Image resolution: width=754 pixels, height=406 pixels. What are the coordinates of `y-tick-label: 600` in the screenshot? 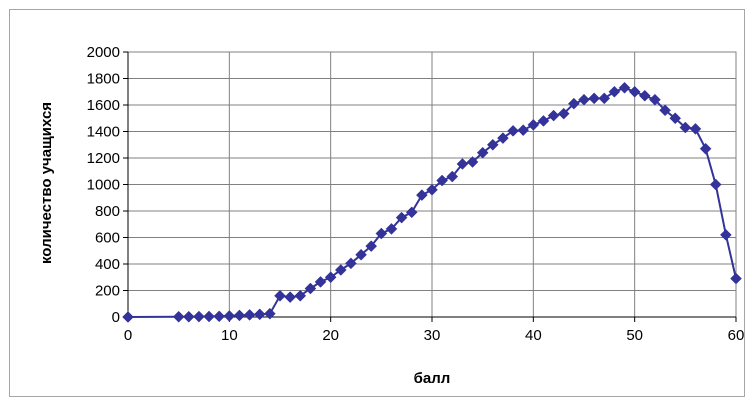 It's located at (107, 238).